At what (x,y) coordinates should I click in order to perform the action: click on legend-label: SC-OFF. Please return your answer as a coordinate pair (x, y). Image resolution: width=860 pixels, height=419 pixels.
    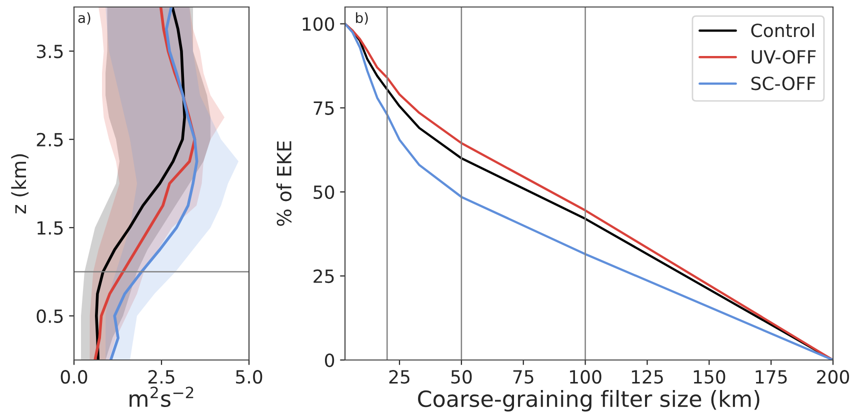
    Looking at the image, I should click on (783, 83).